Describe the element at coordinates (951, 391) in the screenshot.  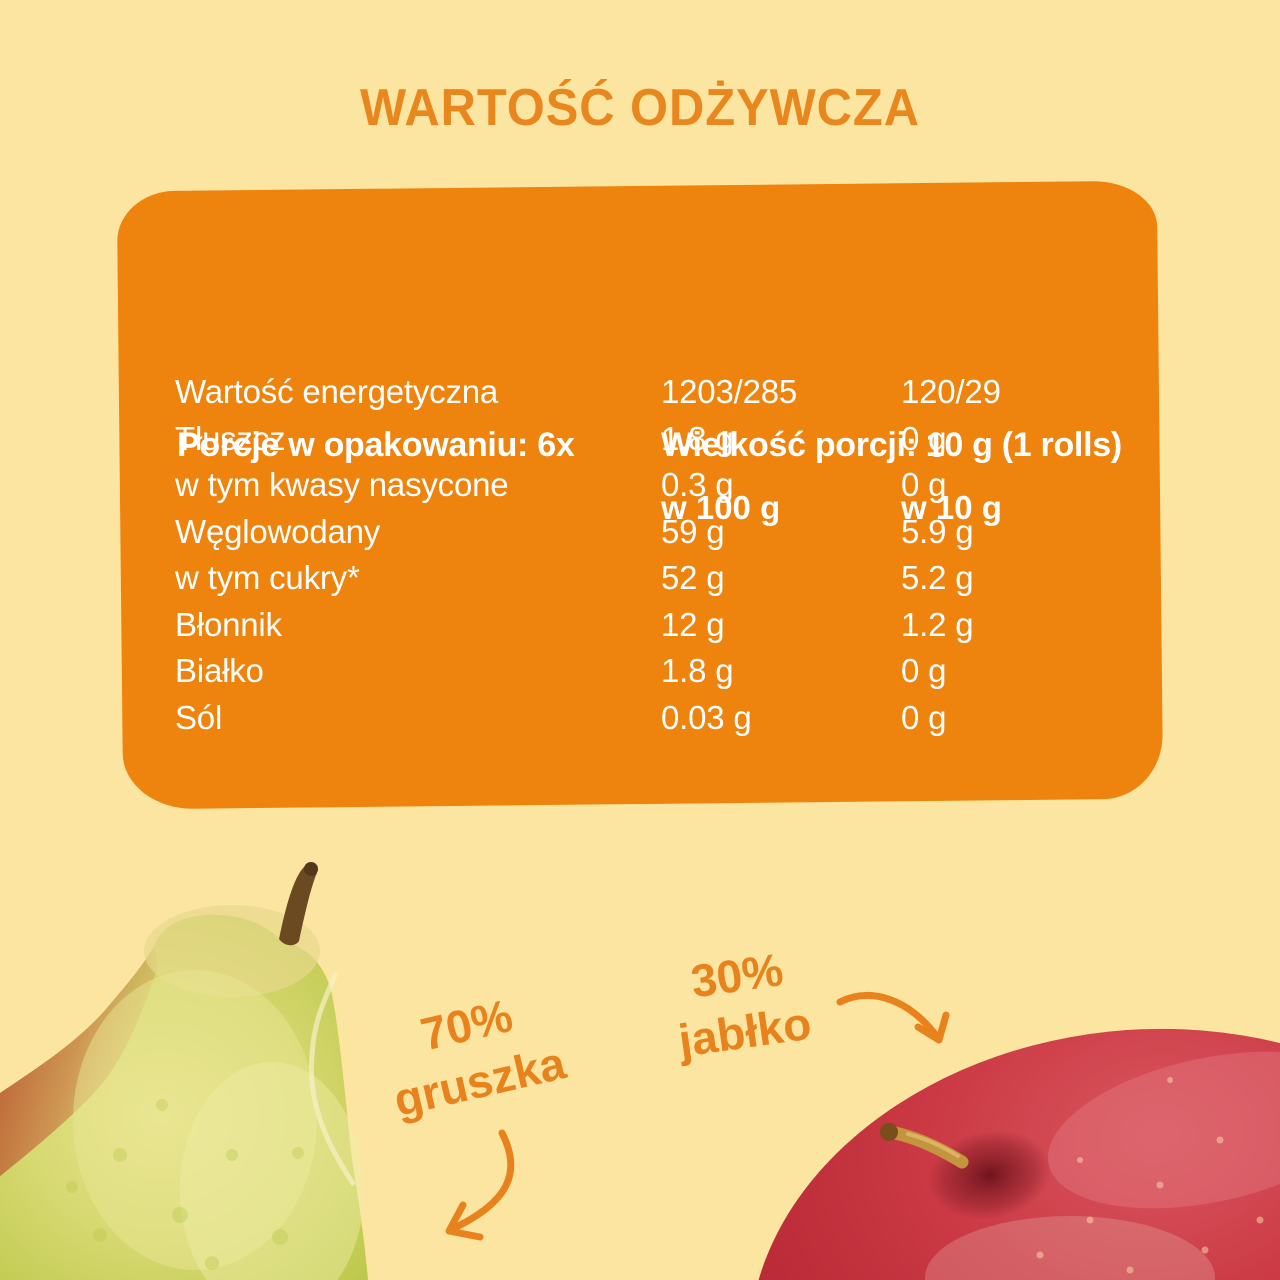
I see `row-value-per-10g: 120/29` at that location.